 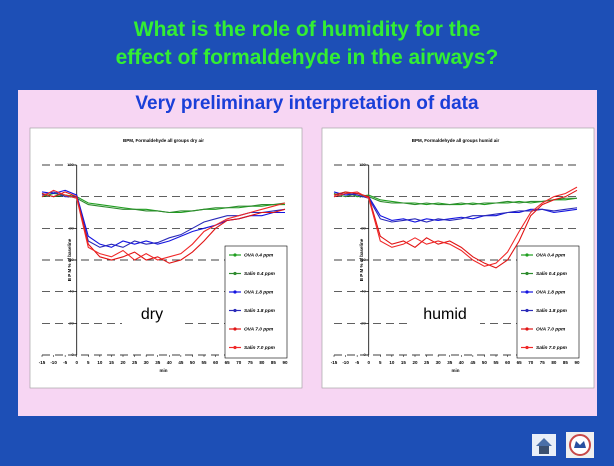 What do you see at coordinates (544, 442) in the screenshot?
I see `icon-home-roof` at bounding box center [544, 442].